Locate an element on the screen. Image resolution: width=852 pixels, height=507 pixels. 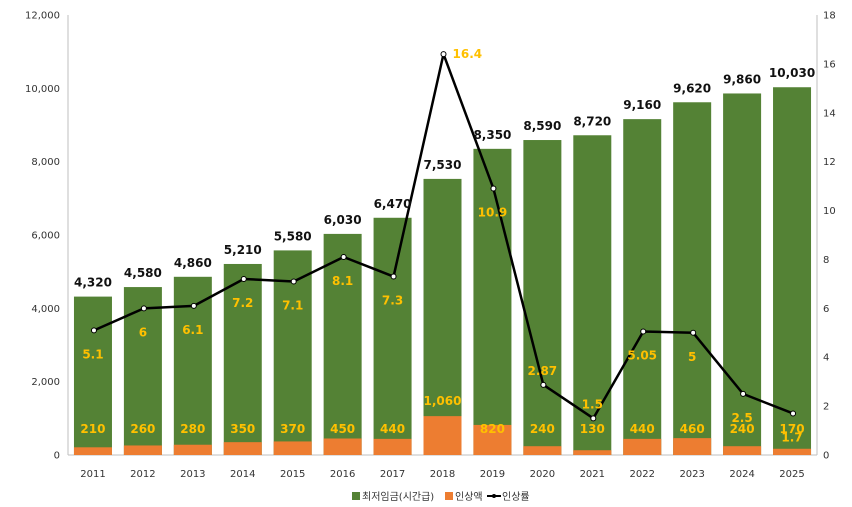
wage-label: 8,590 is located at coordinates (542, 126).